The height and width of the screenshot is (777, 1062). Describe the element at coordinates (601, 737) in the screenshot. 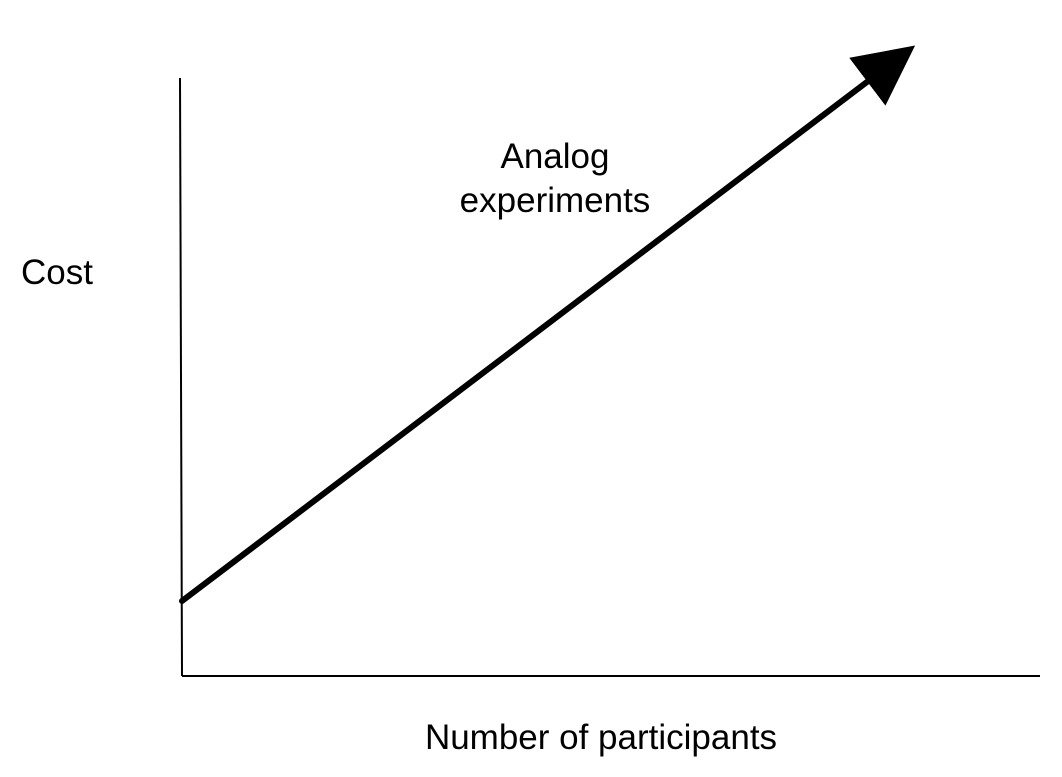

I see `x-axis-label: Number of participants` at that location.